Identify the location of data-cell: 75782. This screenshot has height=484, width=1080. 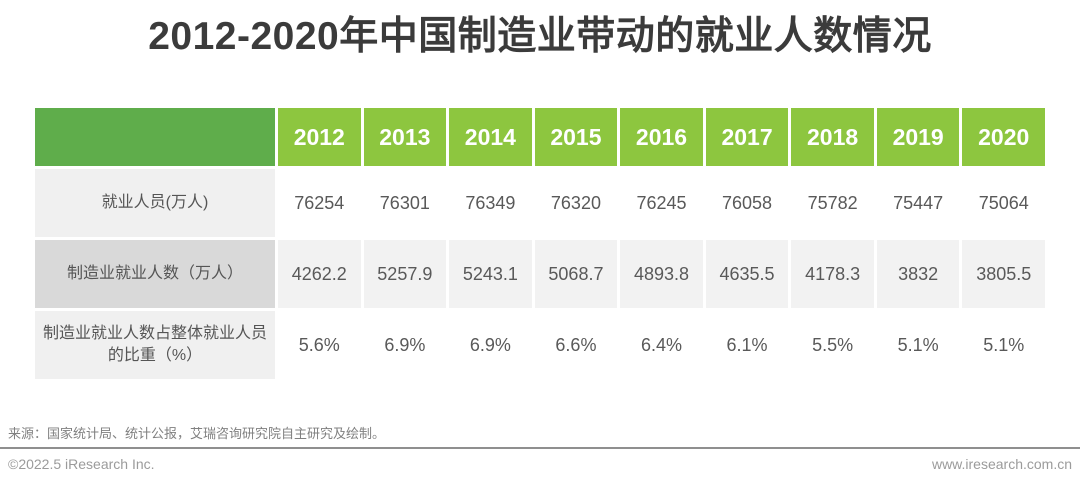
(832, 202).